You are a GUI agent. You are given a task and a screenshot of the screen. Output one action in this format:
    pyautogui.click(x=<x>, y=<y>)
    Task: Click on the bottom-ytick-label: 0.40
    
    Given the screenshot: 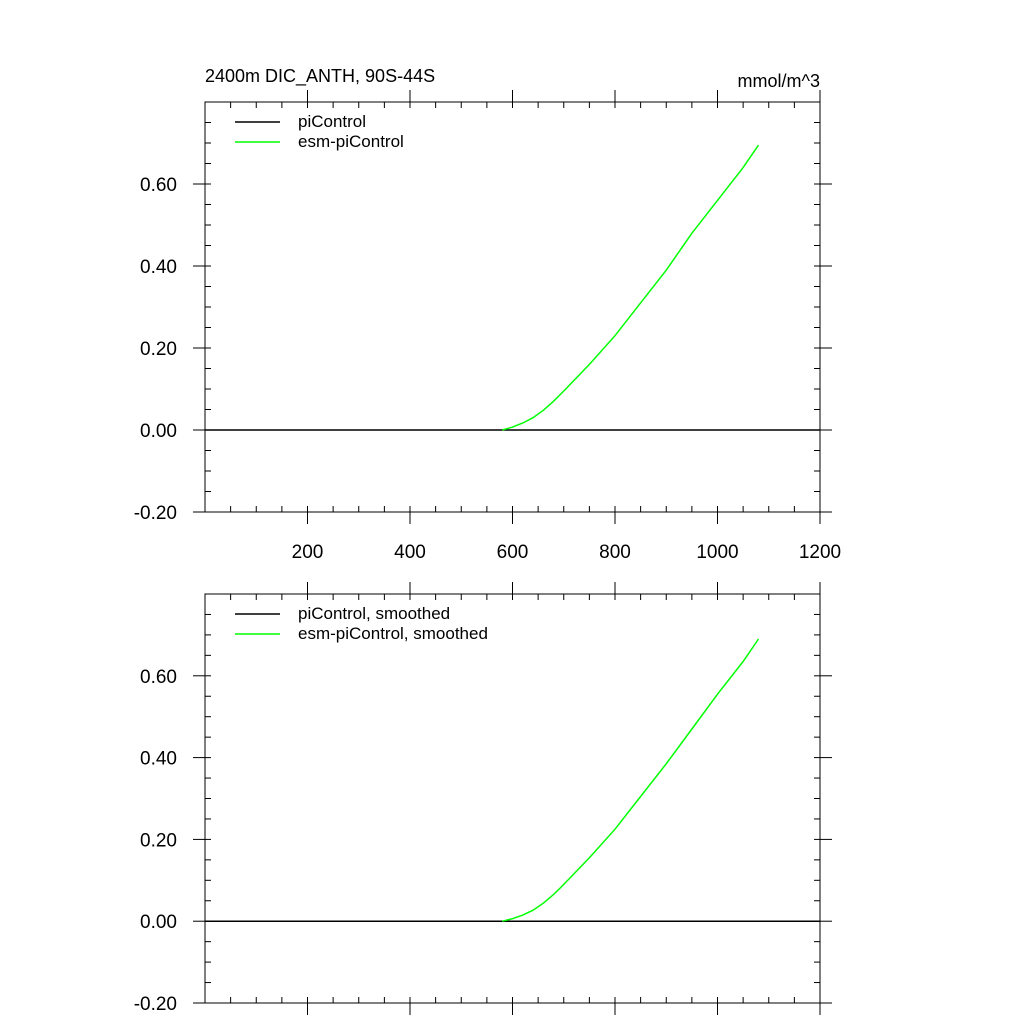 What is the action you would take?
    pyautogui.click(x=158, y=759)
    